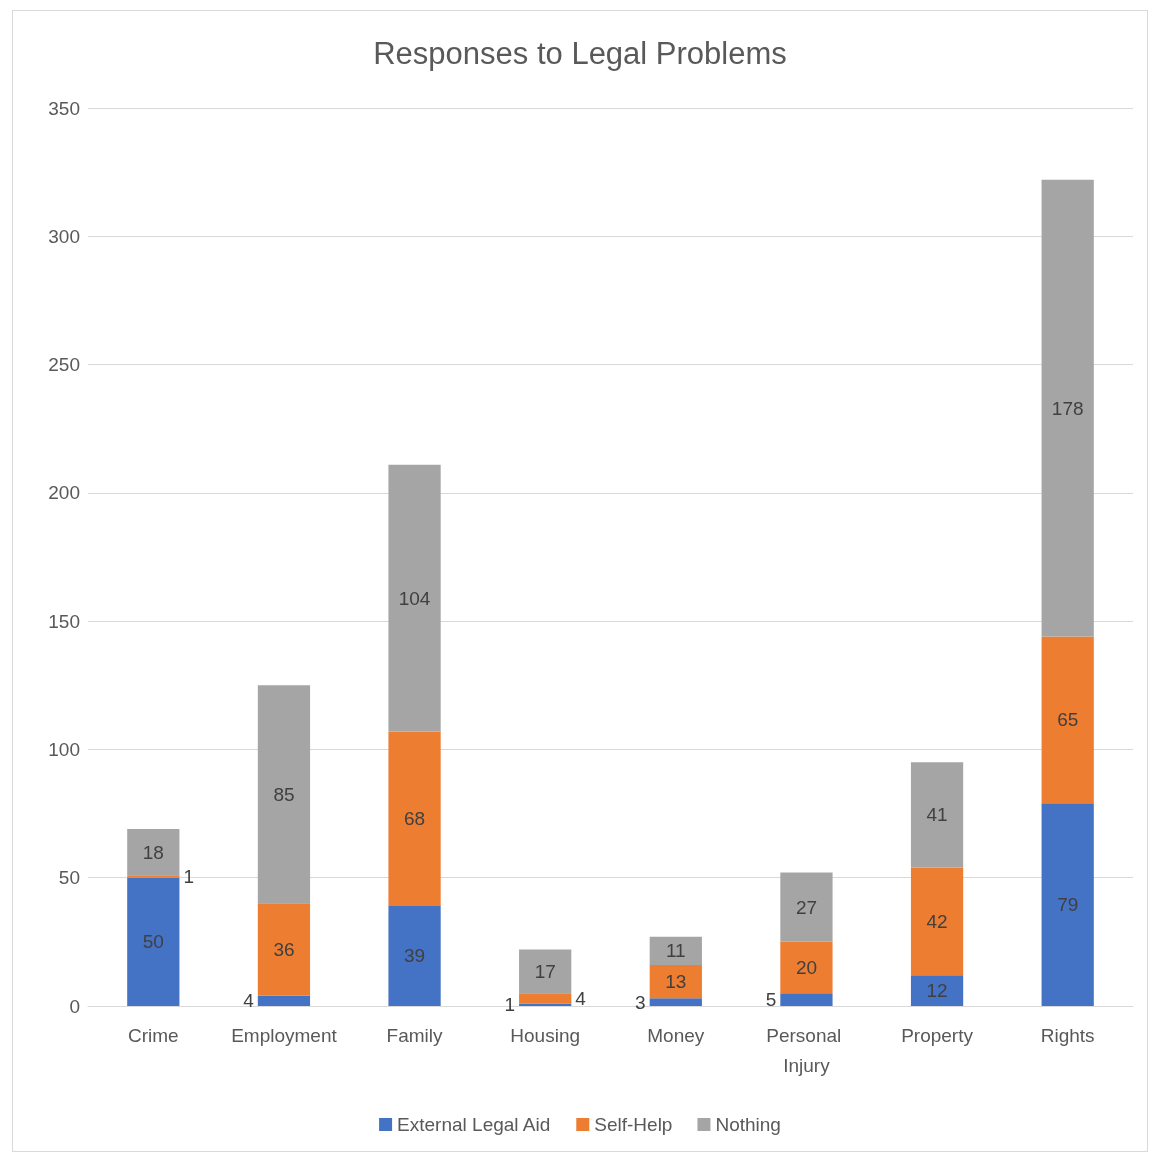  What do you see at coordinates (69, 878) in the screenshot?
I see `y-tick-label: 50` at bounding box center [69, 878].